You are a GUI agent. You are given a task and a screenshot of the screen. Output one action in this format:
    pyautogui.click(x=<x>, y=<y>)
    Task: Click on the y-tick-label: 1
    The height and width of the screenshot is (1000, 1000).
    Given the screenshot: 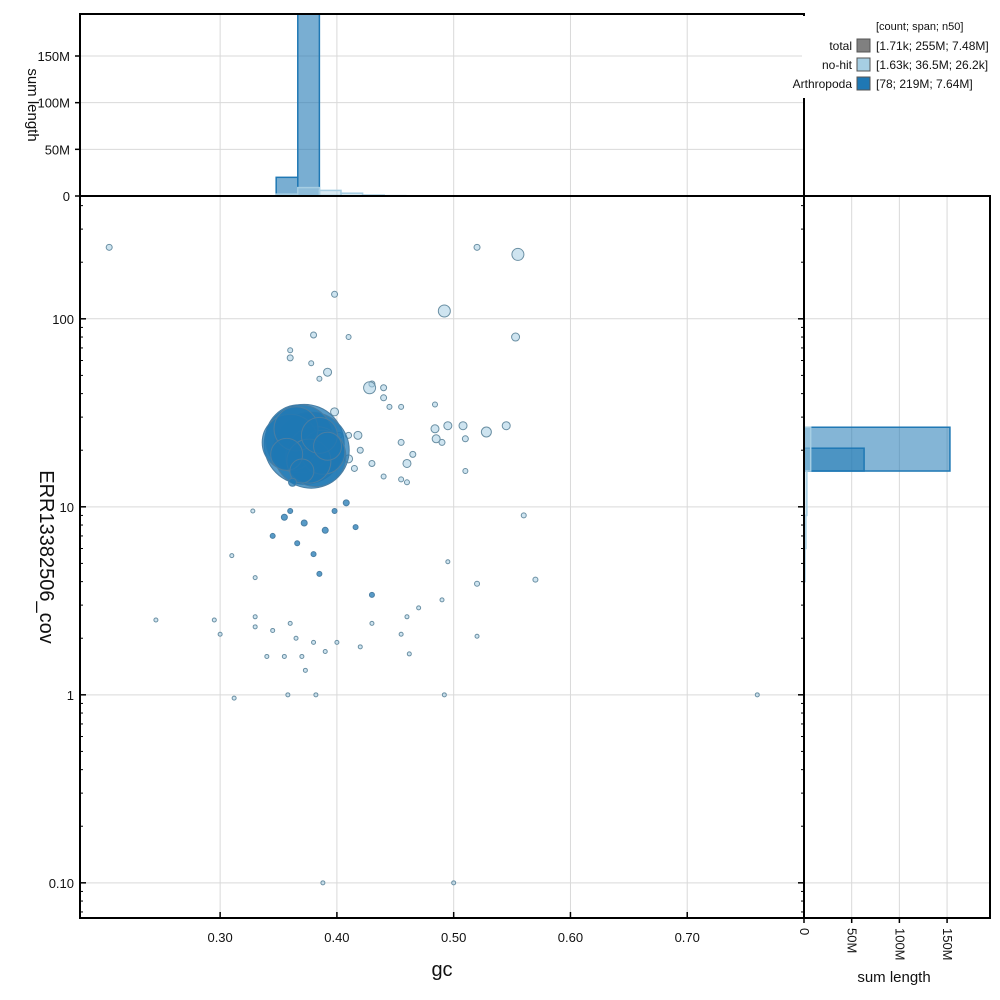 What is the action you would take?
    pyautogui.click(x=70, y=695)
    